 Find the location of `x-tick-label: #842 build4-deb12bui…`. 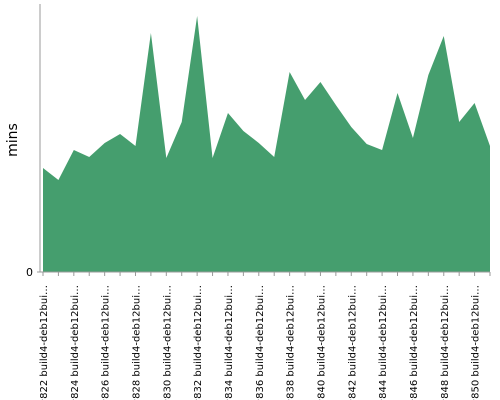

x-tick-label: #842 build4-deb12bui… is located at coordinates (352, 342).